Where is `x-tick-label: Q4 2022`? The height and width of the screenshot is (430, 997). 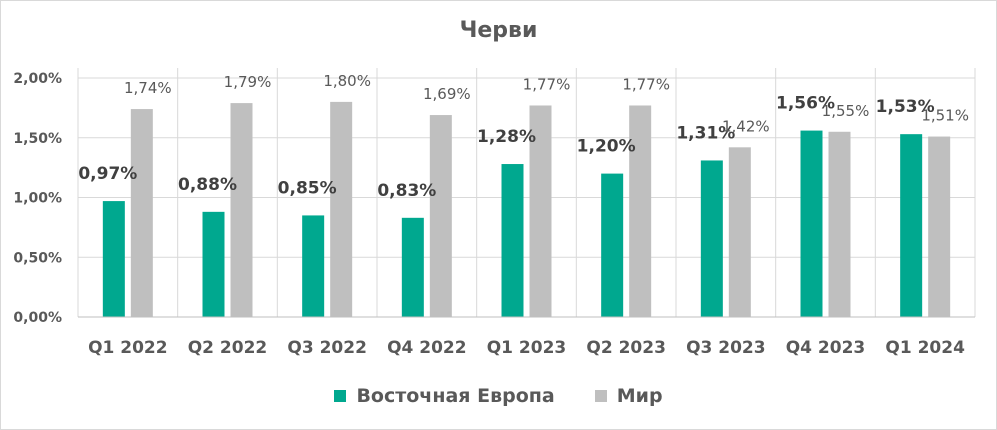
x-tick-label: Q4 2022 is located at coordinates (427, 348).